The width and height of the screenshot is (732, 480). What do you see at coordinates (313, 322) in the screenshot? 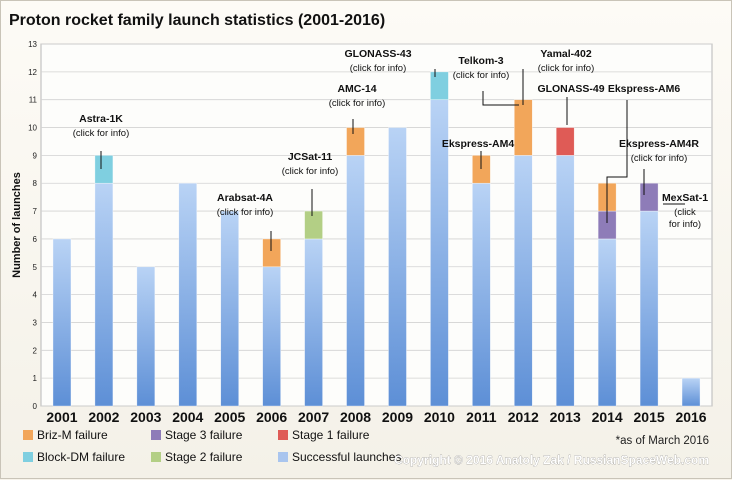
I see `bar-success-2007` at bounding box center [313, 322].